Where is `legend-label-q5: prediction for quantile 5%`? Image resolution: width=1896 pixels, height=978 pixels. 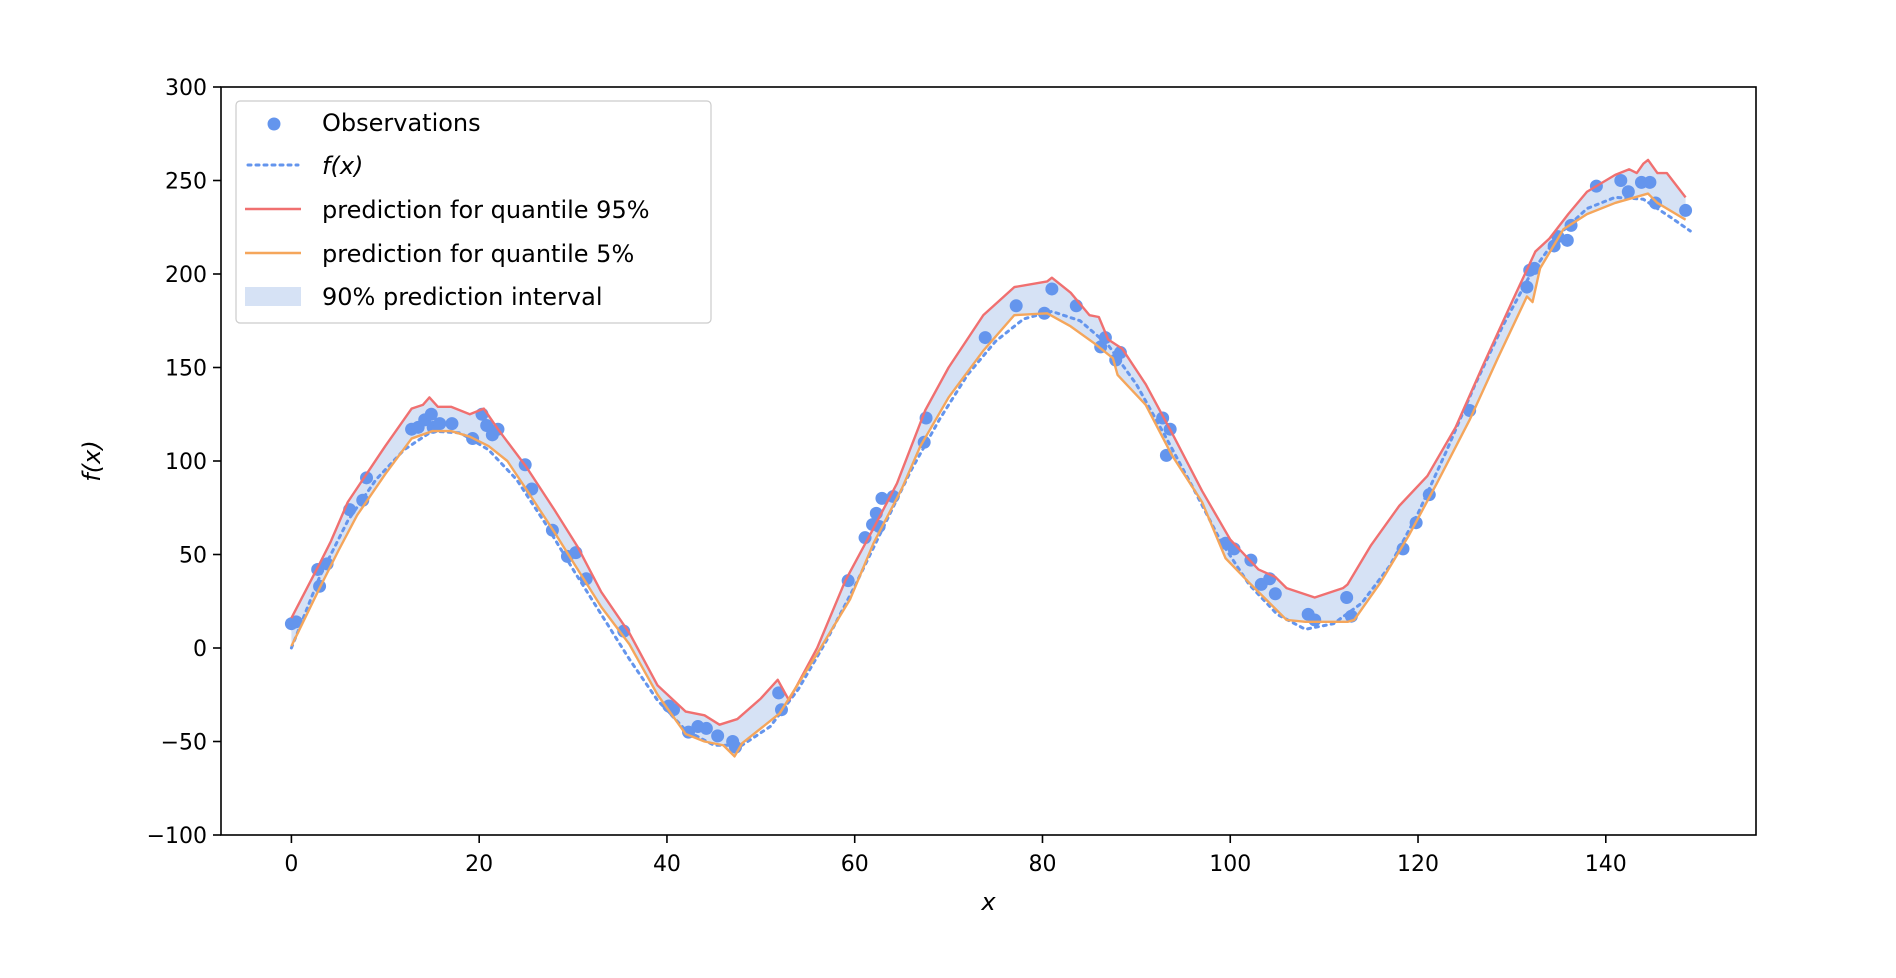 legend-label-q5: prediction for quantile 5% is located at coordinates (478, 254).